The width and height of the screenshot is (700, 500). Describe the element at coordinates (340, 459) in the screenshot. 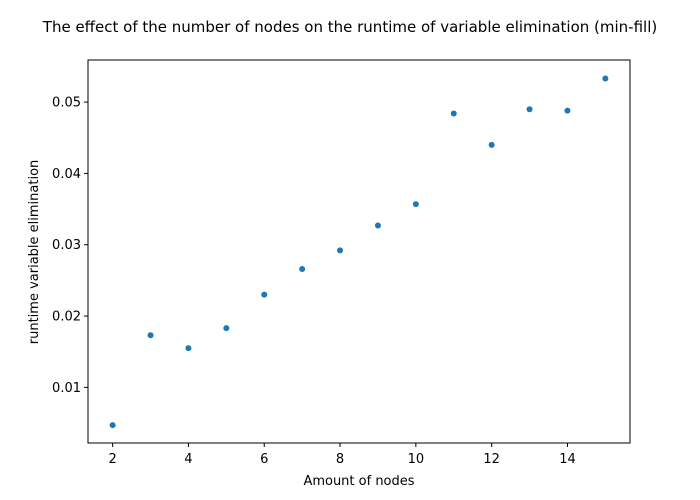

I see `x-tick-label: 8` at that location.